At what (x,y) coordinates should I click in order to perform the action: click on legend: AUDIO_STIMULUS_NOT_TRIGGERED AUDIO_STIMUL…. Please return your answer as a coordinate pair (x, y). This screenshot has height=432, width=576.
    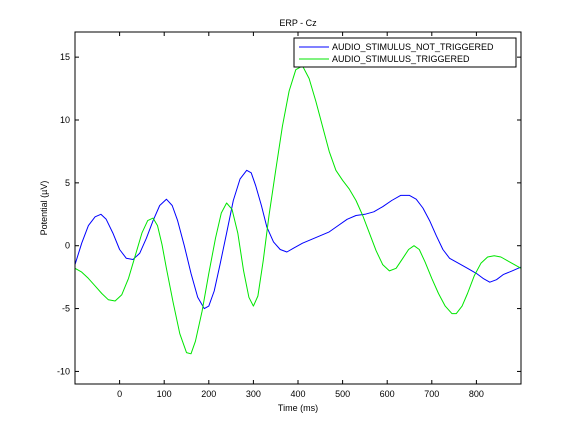
    Looking at the image, I should click on (405, 52).